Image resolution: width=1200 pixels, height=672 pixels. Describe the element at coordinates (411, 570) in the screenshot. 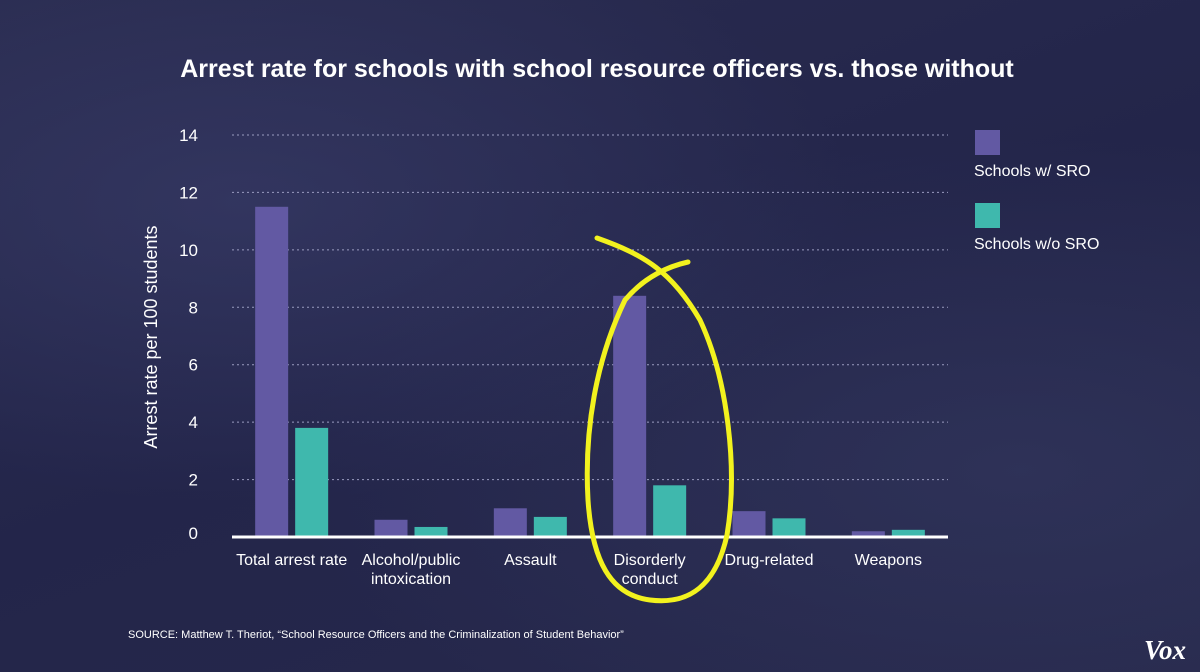

I see `category-label: Alcohol/public intoxication` at that location.